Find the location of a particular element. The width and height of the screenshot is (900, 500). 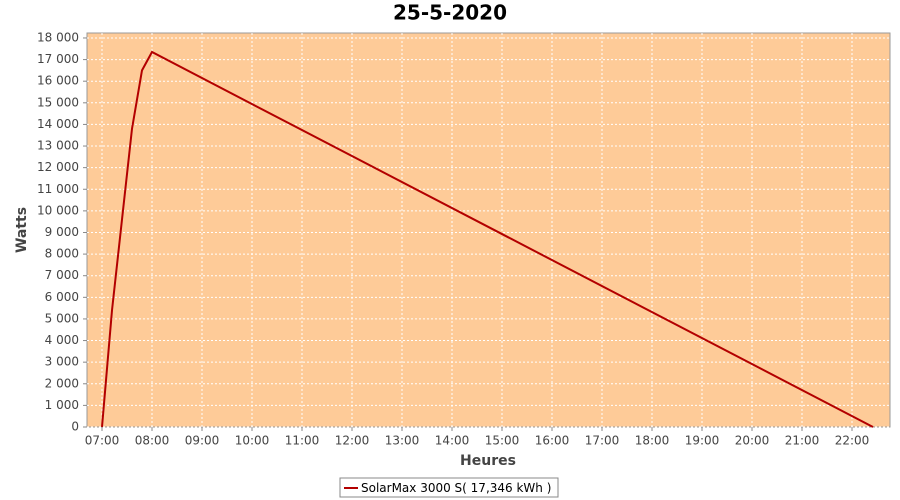

x-axis-title: Heures is located at coordinates (488, 461).